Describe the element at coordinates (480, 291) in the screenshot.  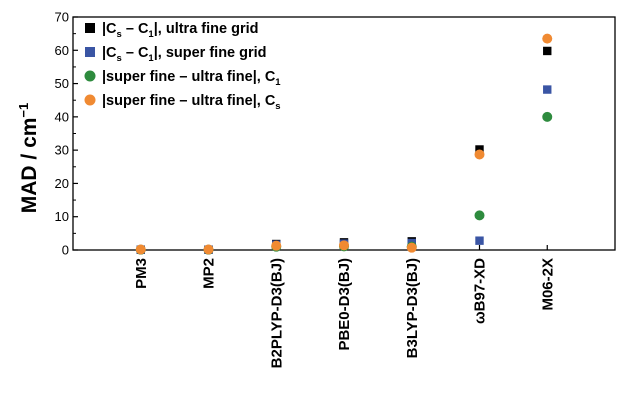
I see `x-category-label: ωB97-XD` at that location.